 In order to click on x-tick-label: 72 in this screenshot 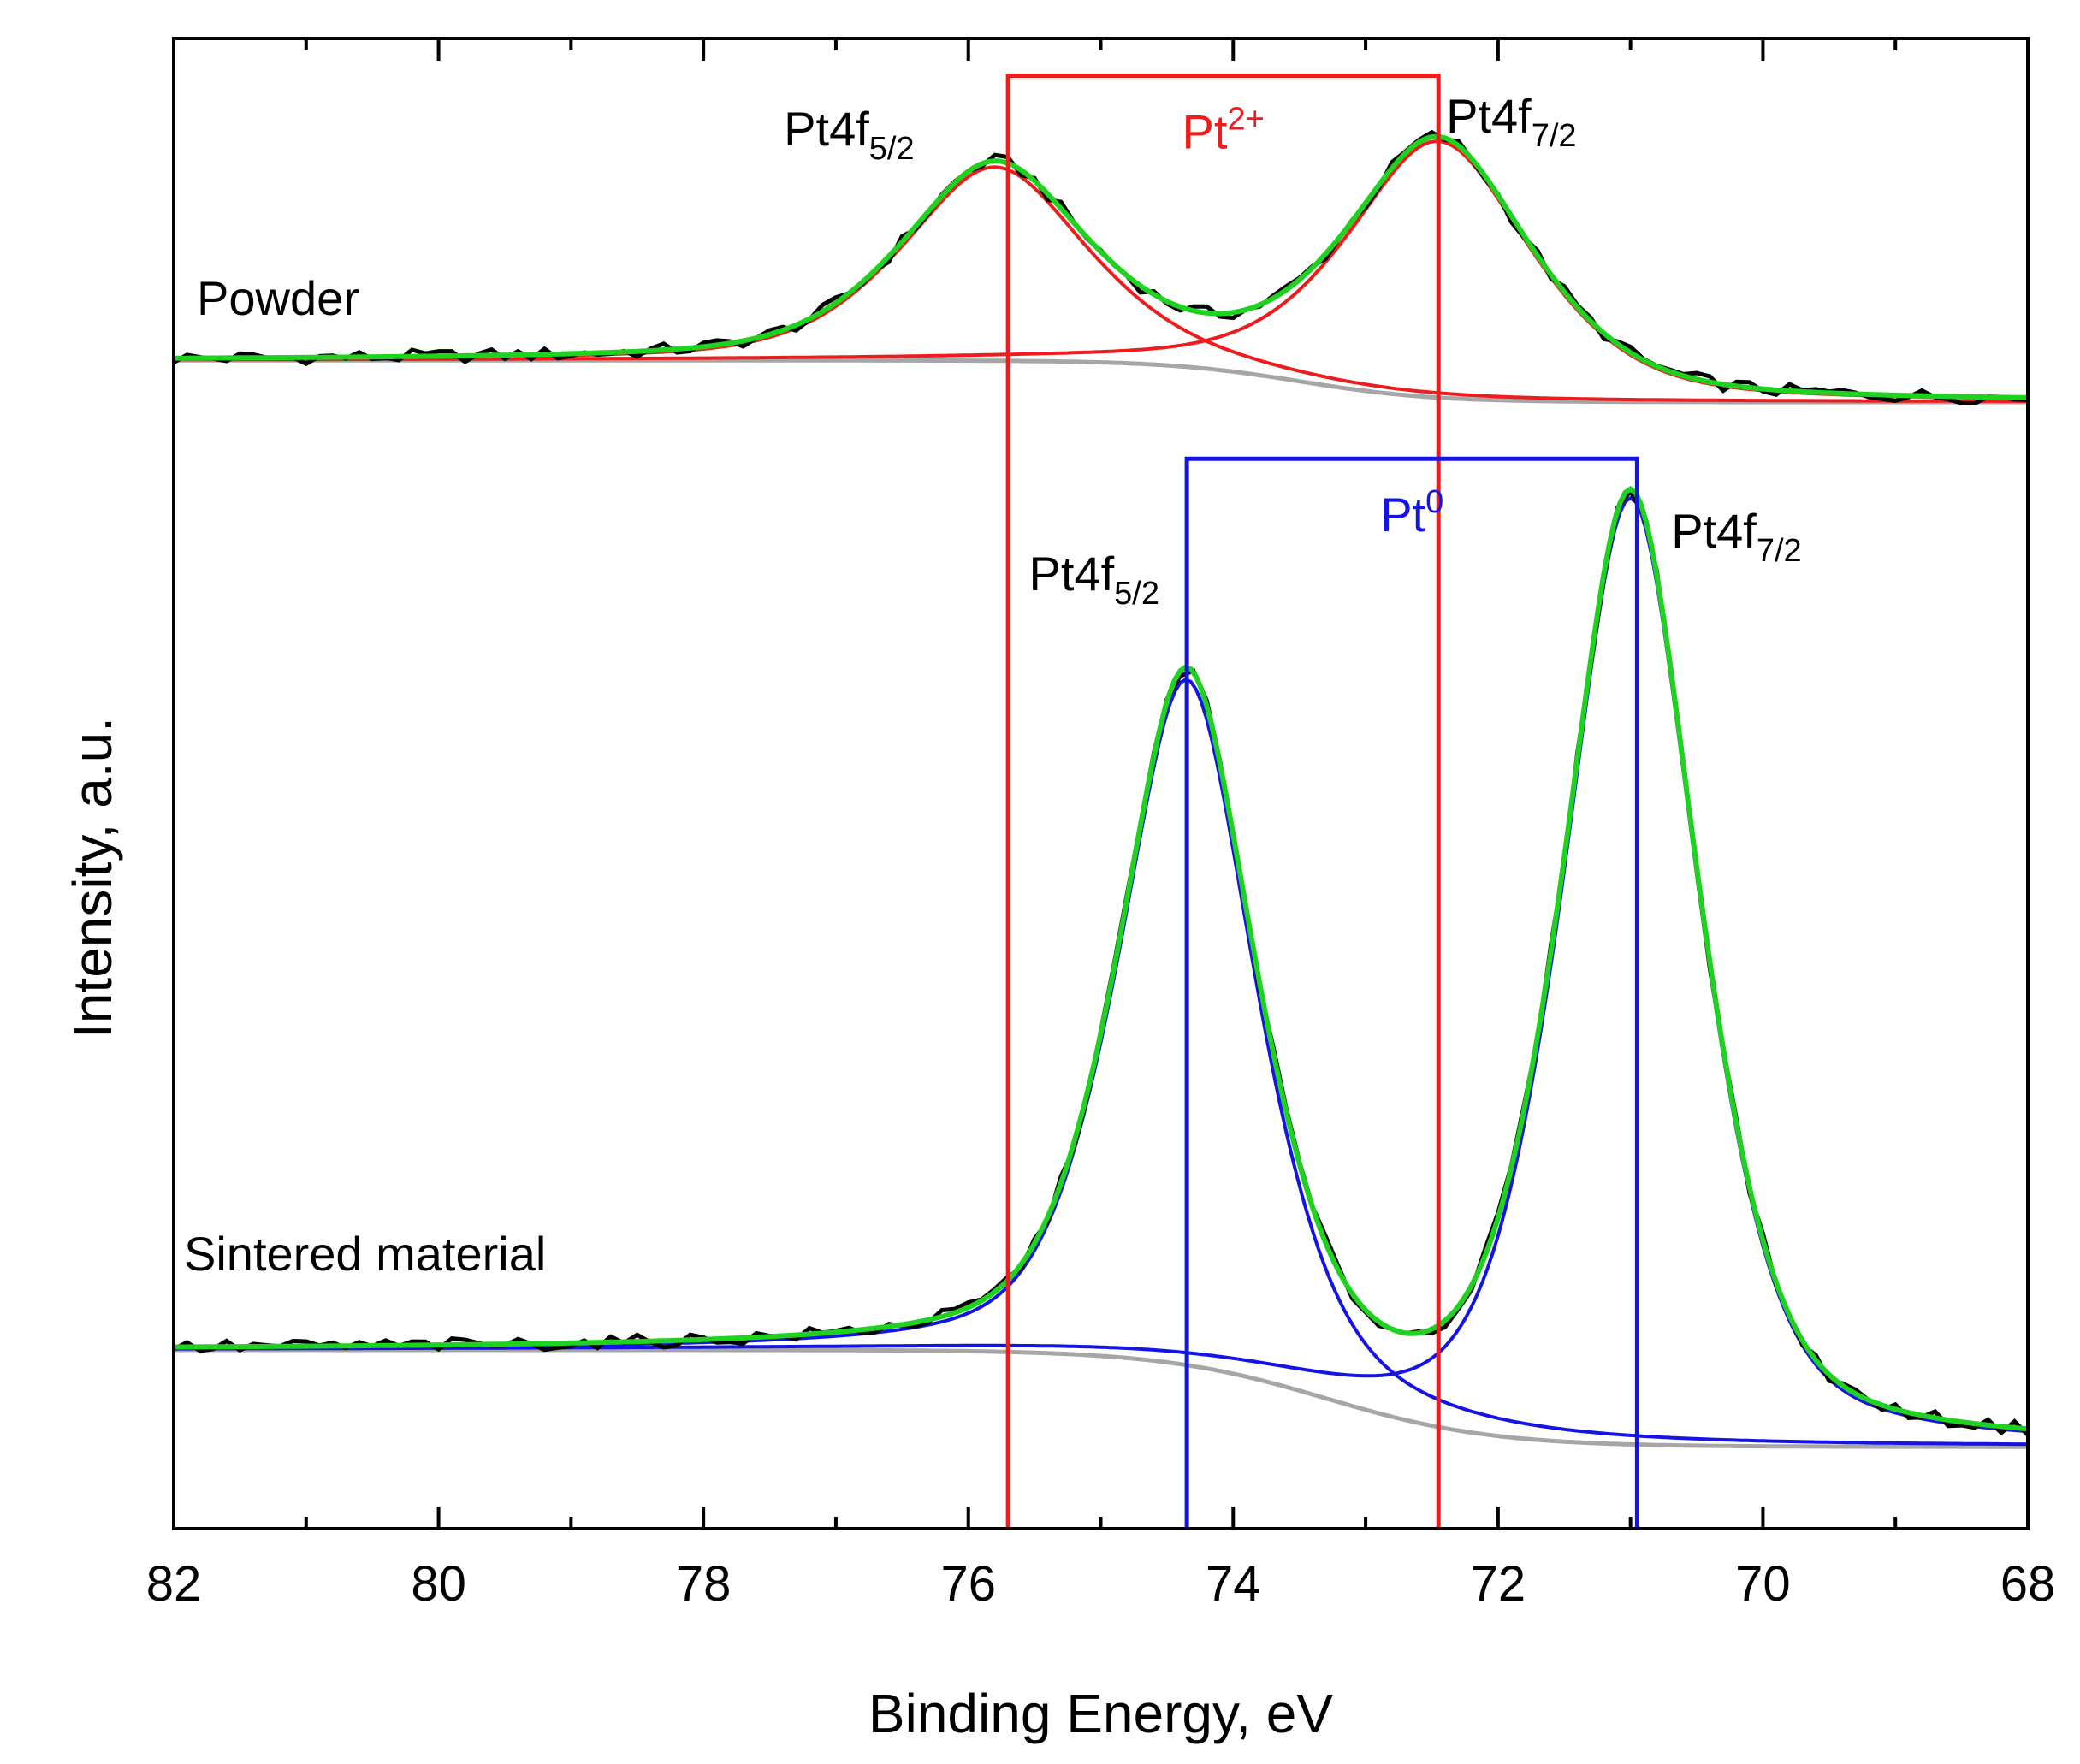, I will do `click(1498, 1584)`.